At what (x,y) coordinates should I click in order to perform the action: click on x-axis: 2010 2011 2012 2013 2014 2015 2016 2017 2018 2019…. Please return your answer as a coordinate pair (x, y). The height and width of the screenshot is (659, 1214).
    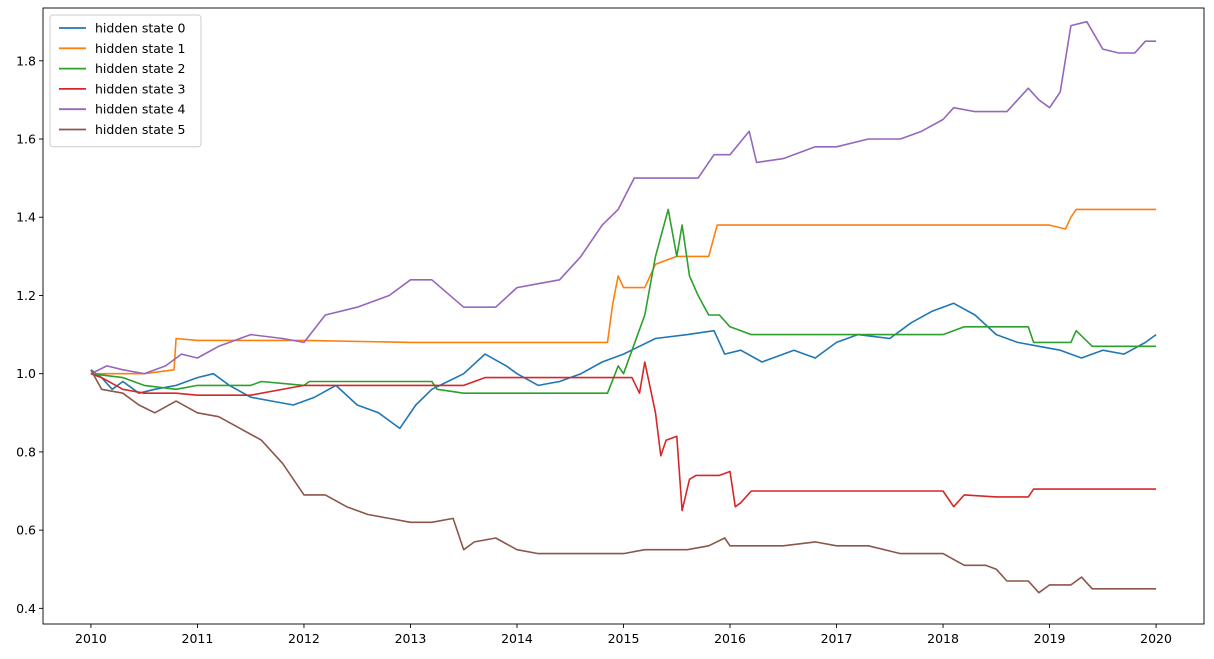
    Looking at the image, I should click on (623, 635).